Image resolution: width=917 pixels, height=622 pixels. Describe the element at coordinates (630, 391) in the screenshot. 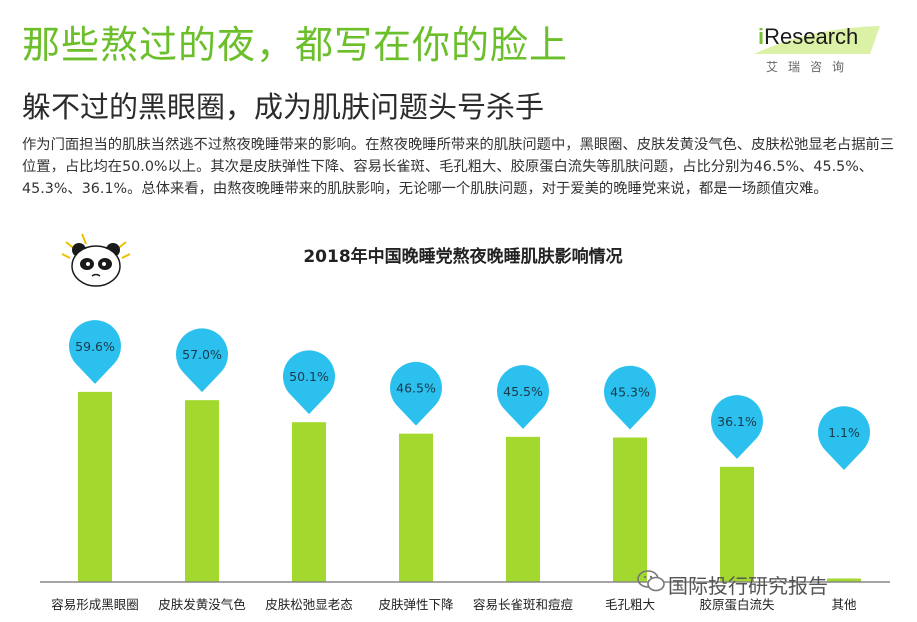

I see `data-label: 45.3%` at that location.